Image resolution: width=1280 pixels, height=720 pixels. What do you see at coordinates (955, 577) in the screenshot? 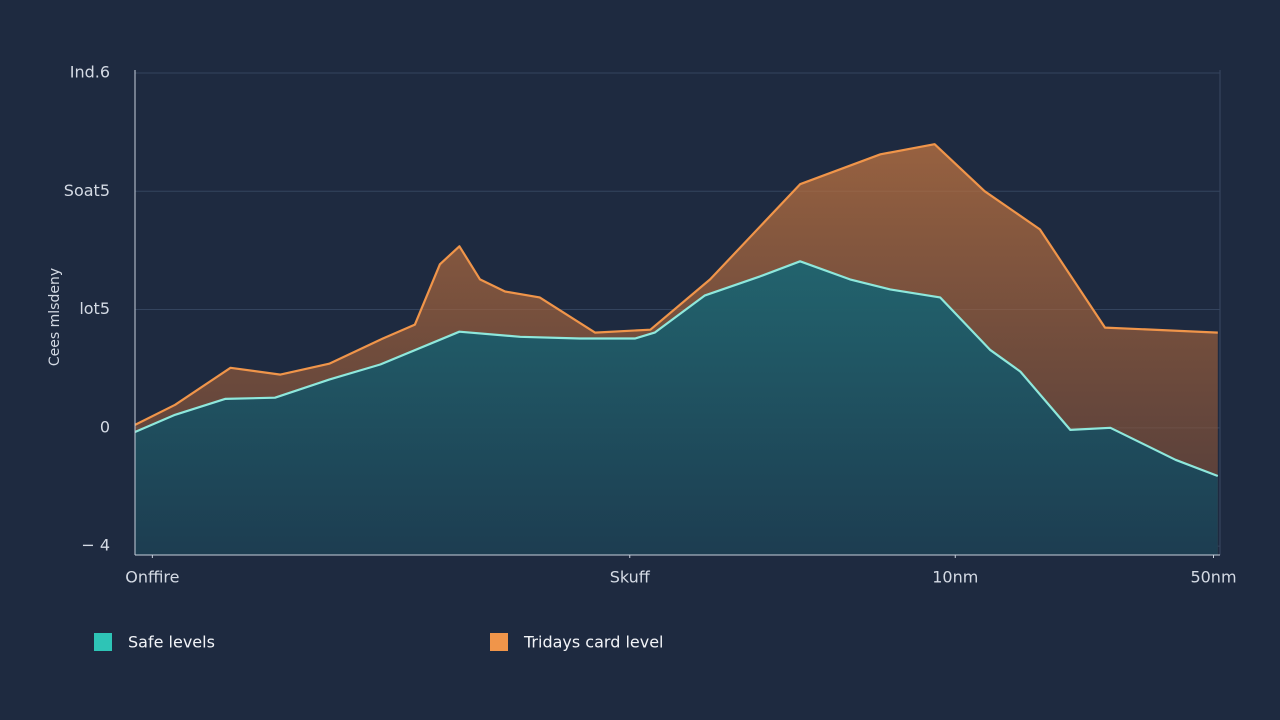
I see `x-tick-label: 10nm` at bounding box center [955, 577].